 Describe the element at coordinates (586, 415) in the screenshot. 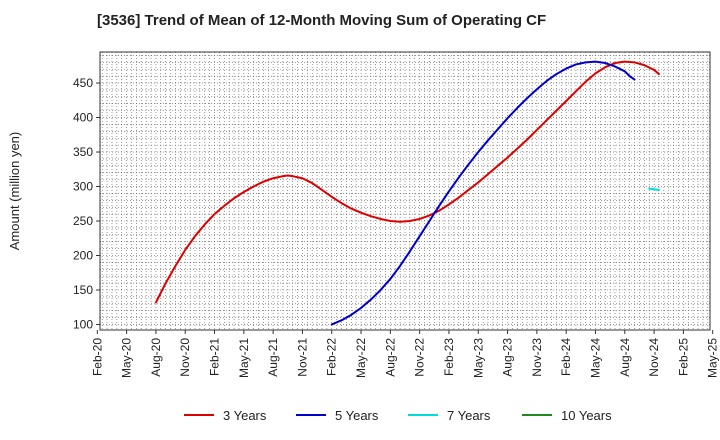

I see `legend-label: 10 Years` at that location.